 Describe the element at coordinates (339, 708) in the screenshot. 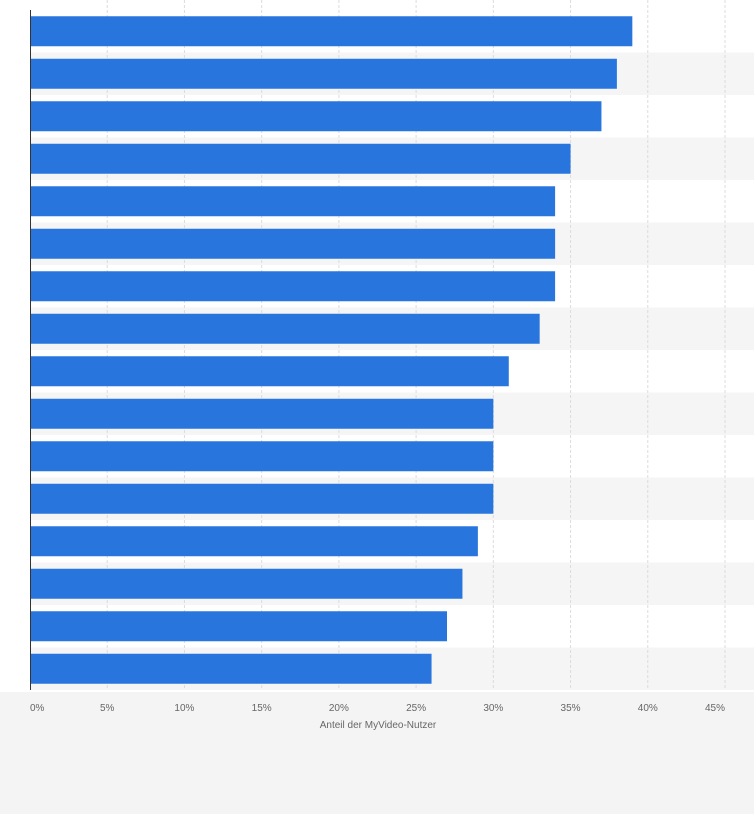

I see `x-tick-label: 20%` at that location.